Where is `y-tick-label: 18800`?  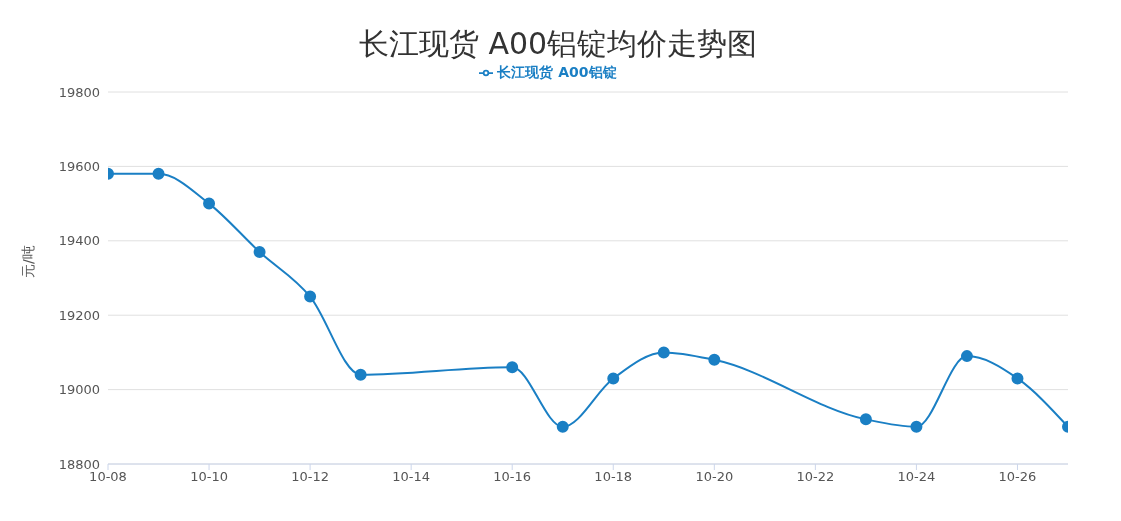 y-tick-label: 18800 is located at coordinates (79, 464).